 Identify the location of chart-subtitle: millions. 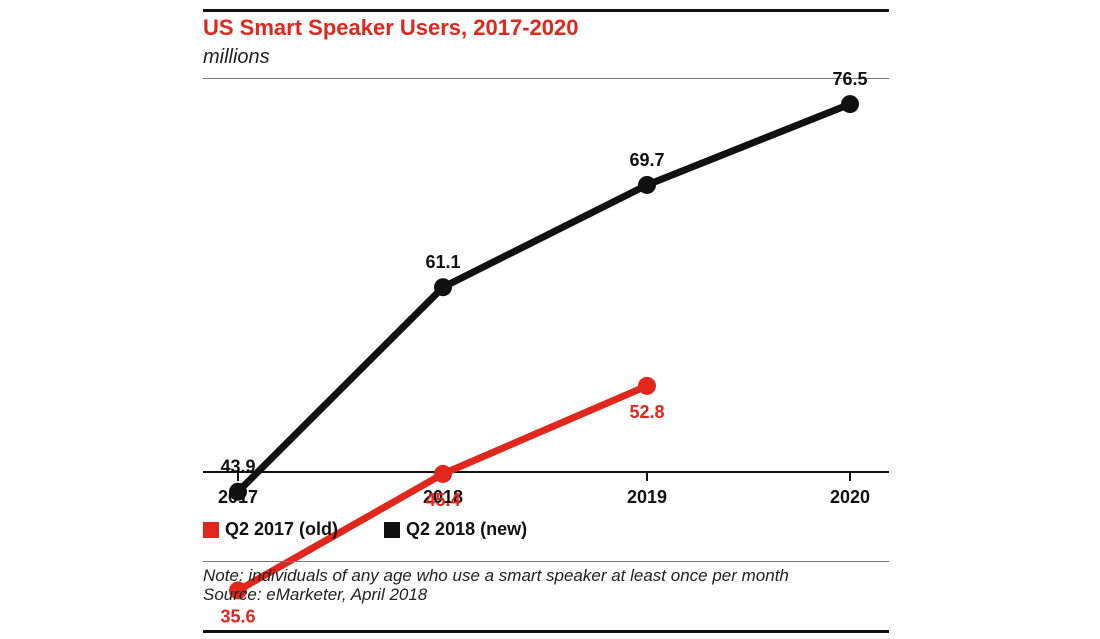
(236, 57).